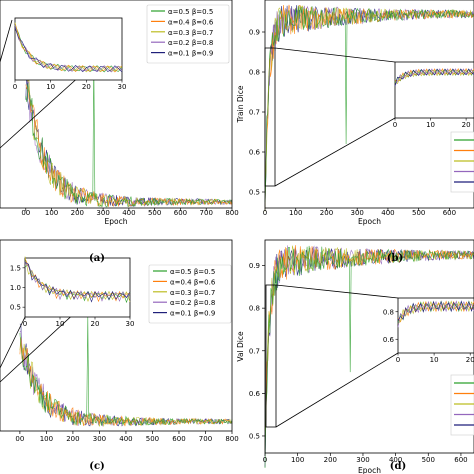  I want to click on y-tick-label: 0.9, so click(254, 33).